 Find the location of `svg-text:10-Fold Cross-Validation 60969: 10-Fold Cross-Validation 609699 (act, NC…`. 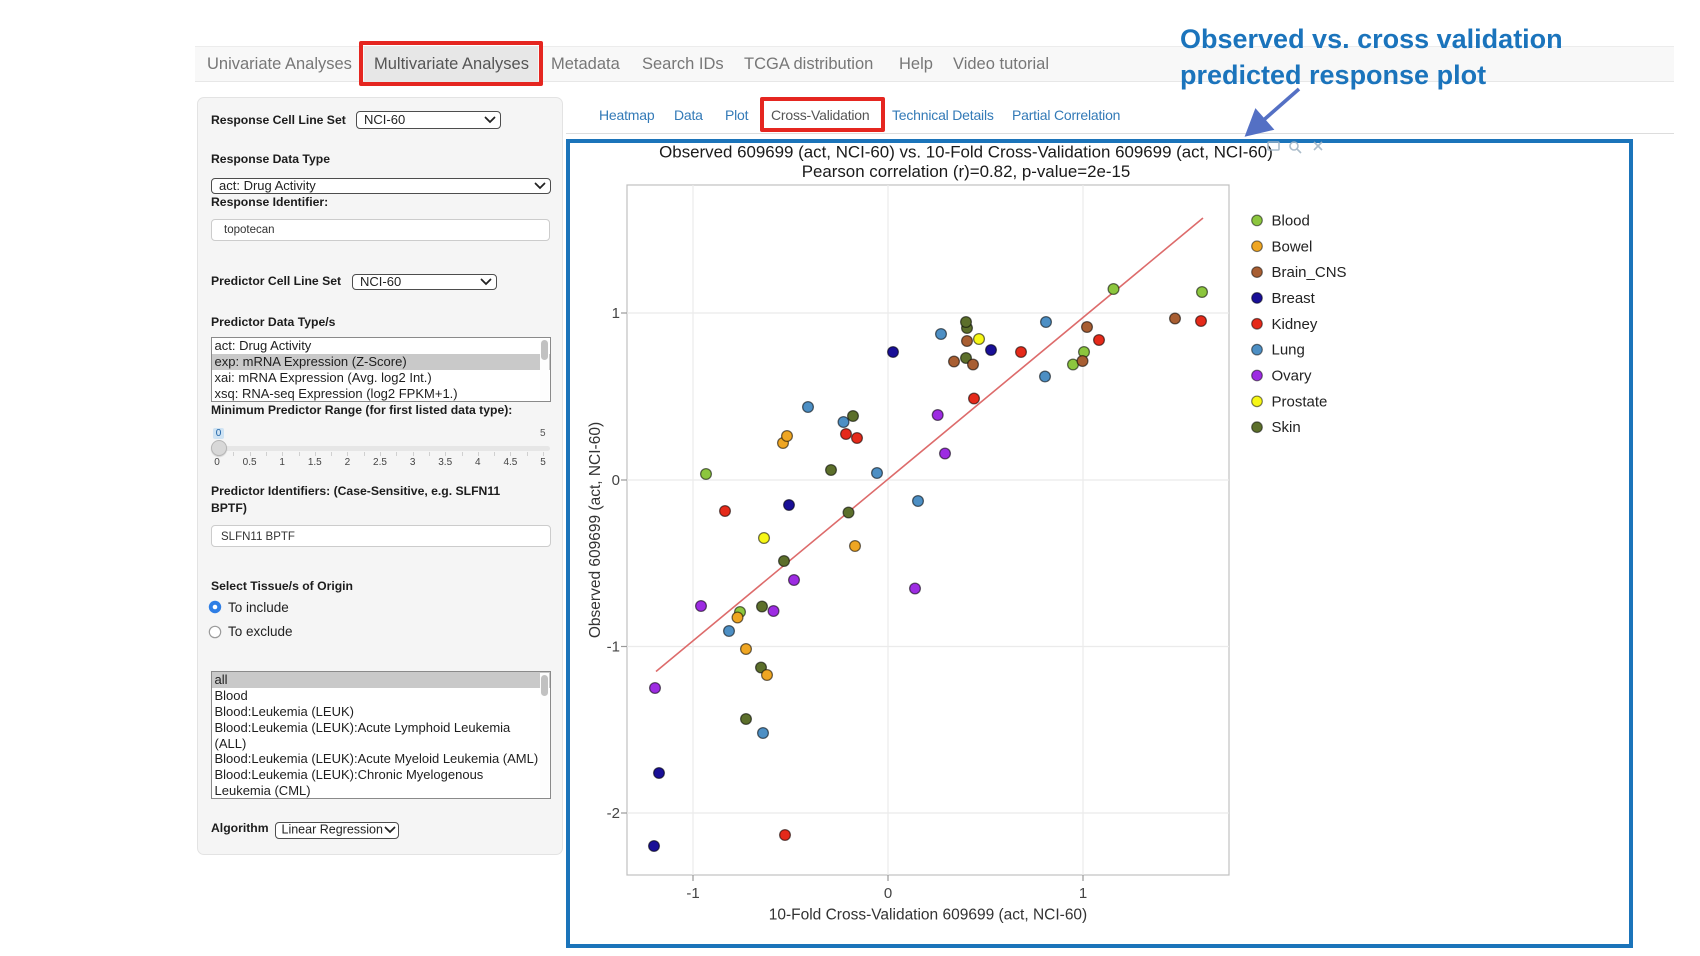

svg-text:10-Fold Cross-Validation 60969: 10-Fold Cross-Validation 609699 (act, NC… is located at coordinates (928, 915).